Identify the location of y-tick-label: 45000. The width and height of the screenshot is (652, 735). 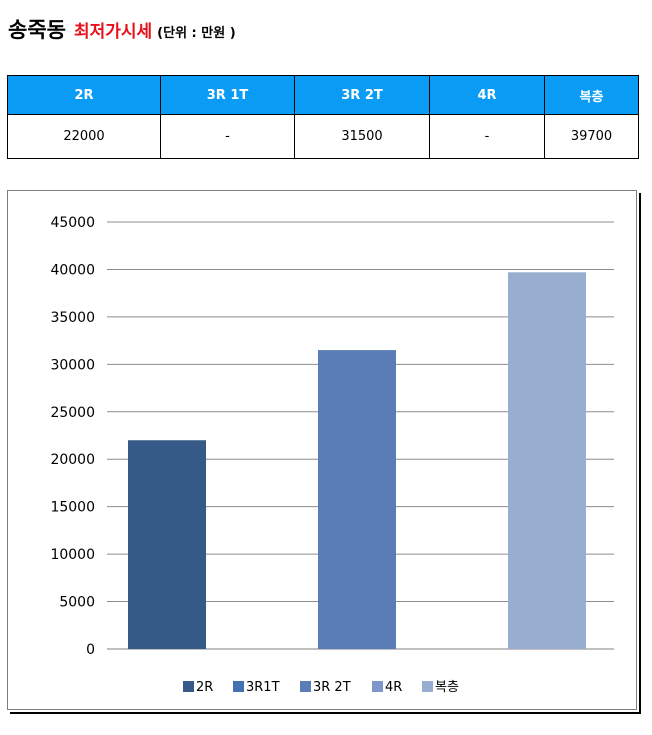
(72, 223).